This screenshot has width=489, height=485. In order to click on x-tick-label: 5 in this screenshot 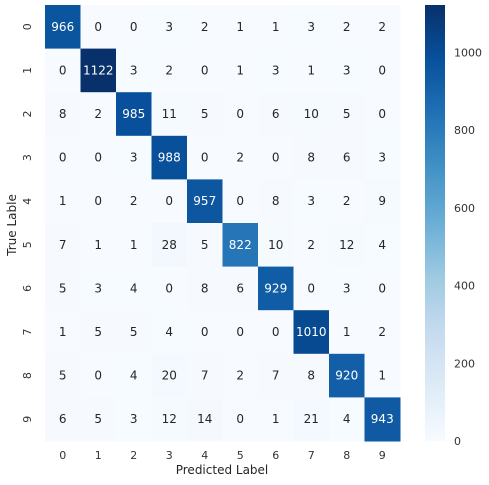, I will do `click(240, 455)`.